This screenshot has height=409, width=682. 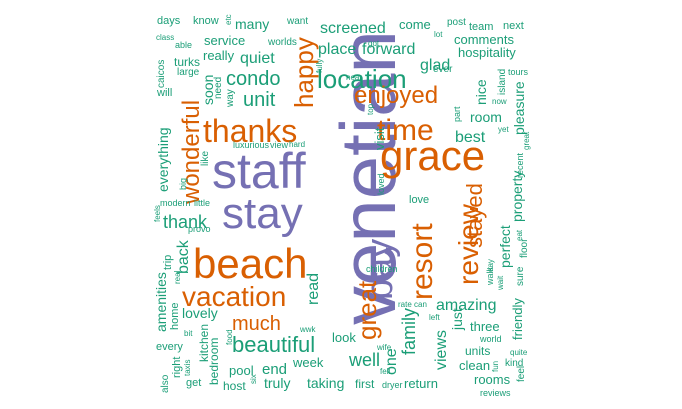 I want to click on word-turks: turks, so click(x=187, y=62).